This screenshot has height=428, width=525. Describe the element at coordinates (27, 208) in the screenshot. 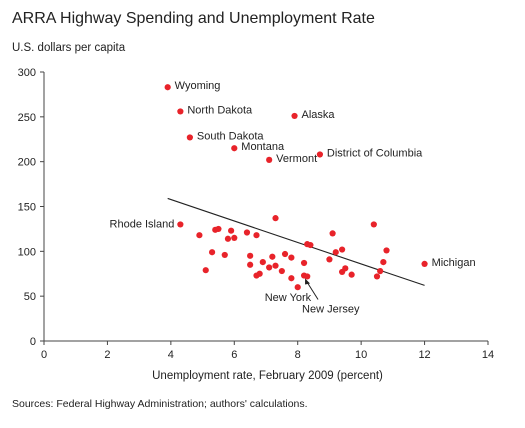

I see `y-tick-label: 150` at that location.